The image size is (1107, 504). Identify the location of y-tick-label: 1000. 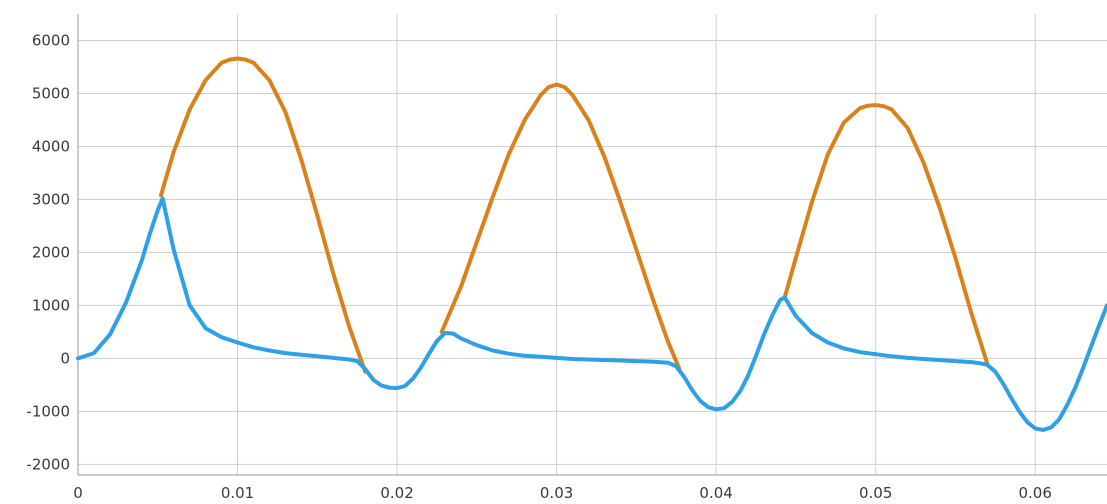
(51, 305).